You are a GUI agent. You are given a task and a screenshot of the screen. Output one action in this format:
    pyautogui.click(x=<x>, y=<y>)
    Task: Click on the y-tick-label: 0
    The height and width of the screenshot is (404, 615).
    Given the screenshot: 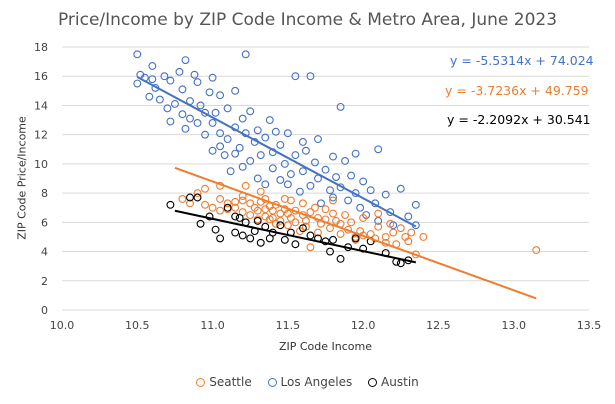 What is the action you would take?
    pyautogui.click(x=44, y=310)
    